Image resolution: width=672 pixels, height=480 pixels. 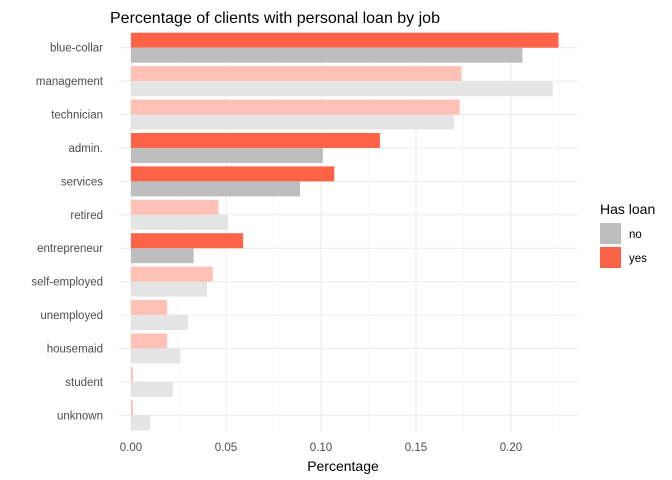 I want to click on bar-yes-bluecollar, so click(x=345, y=40).